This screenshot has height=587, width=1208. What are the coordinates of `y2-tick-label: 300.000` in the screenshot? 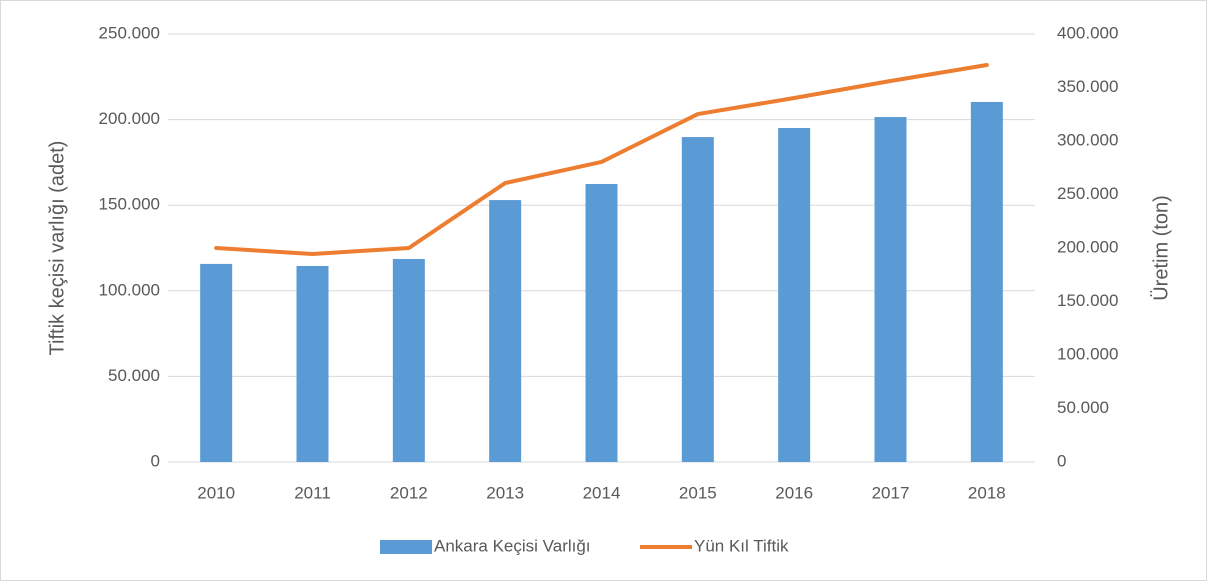 It's located at (1087, 139).